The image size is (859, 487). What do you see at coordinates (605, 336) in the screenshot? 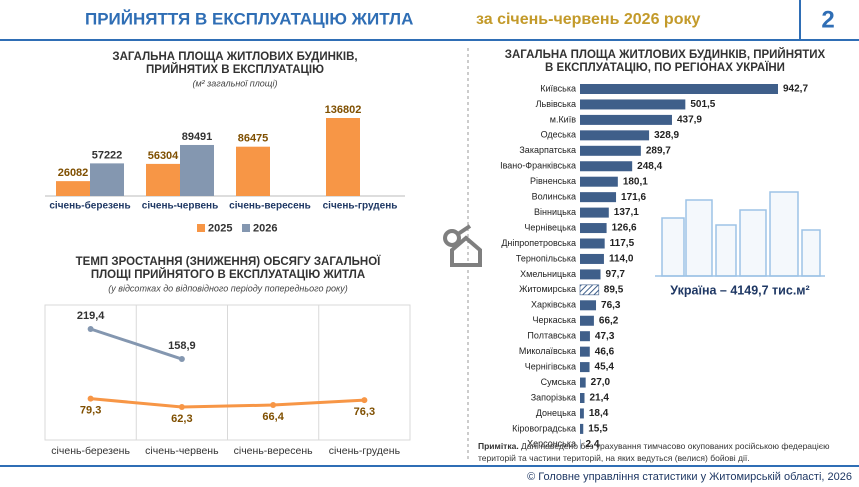
I see `value-label: 47,3` at bounding box center [605, 336].